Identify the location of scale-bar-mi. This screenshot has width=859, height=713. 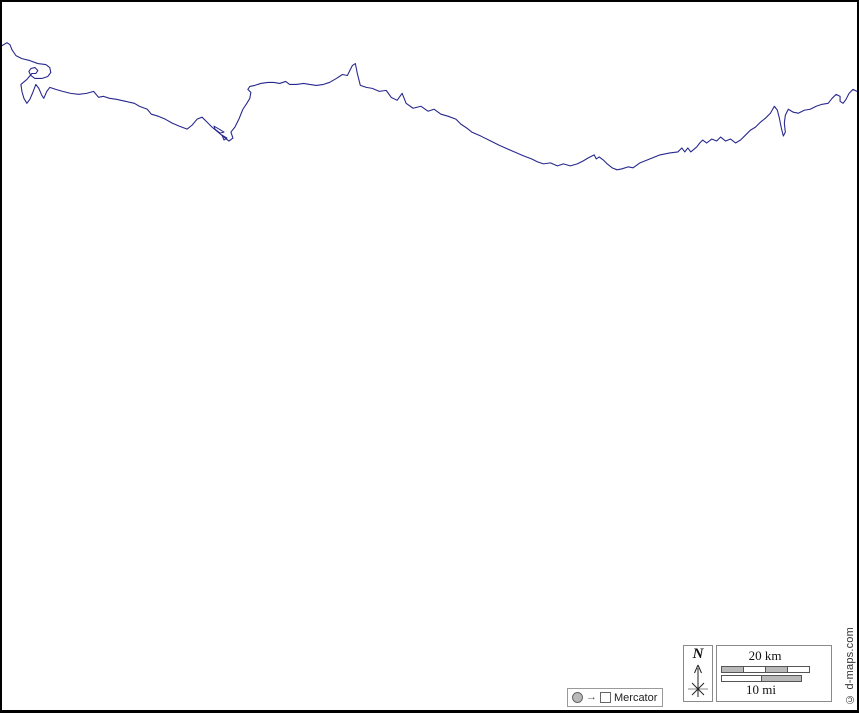
(761, 678).